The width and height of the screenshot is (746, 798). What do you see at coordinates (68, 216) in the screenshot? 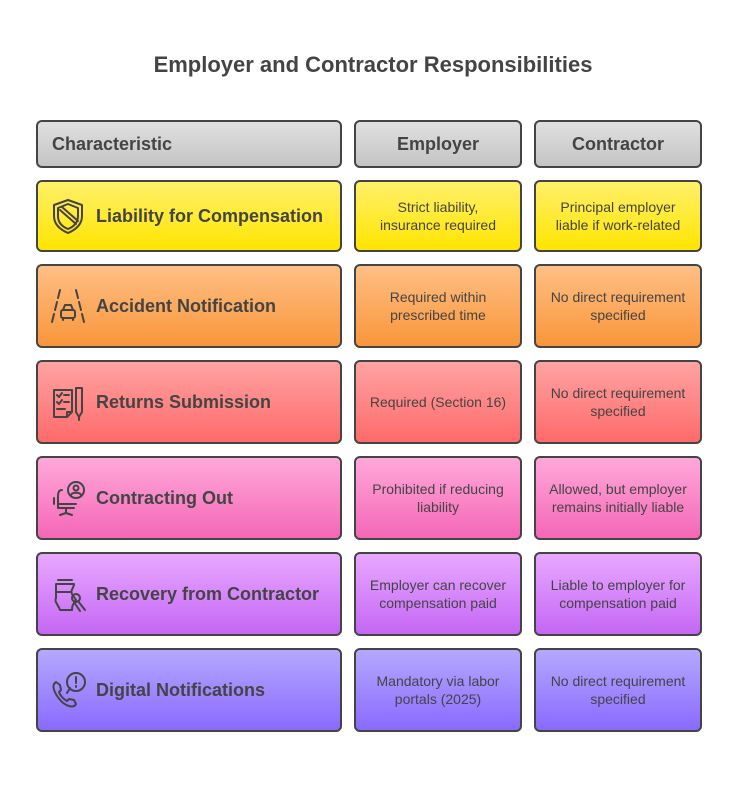
I see `shield-icon` at bounding box center [68, 216].